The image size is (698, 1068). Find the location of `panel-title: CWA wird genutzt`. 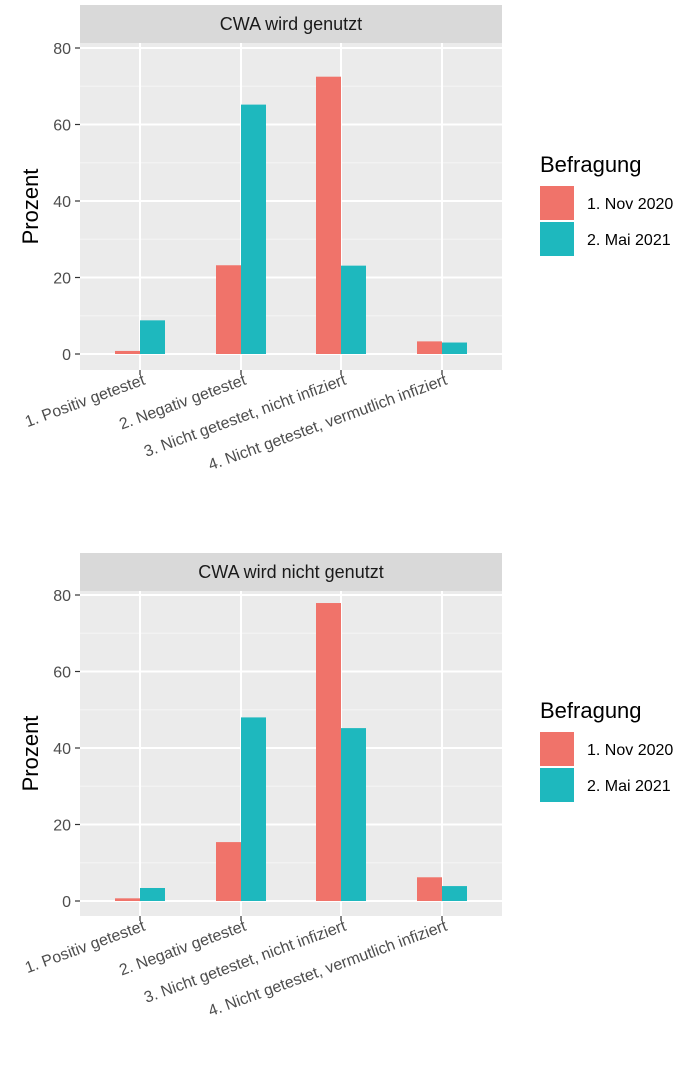

panel-title: CWA wird genutzt is located at coordinates (291, 24).